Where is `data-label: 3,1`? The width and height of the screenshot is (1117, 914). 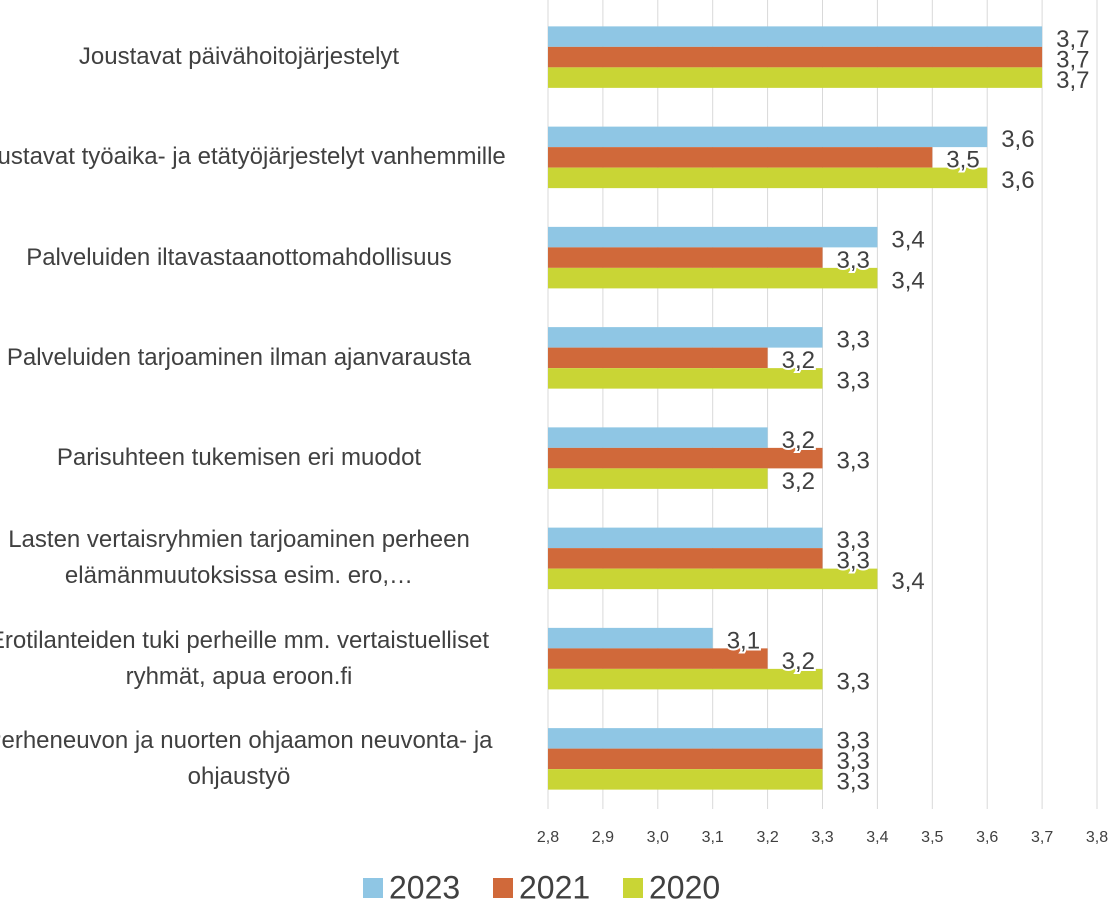
data-label: 3,1 is located at coordinates (743, 640).